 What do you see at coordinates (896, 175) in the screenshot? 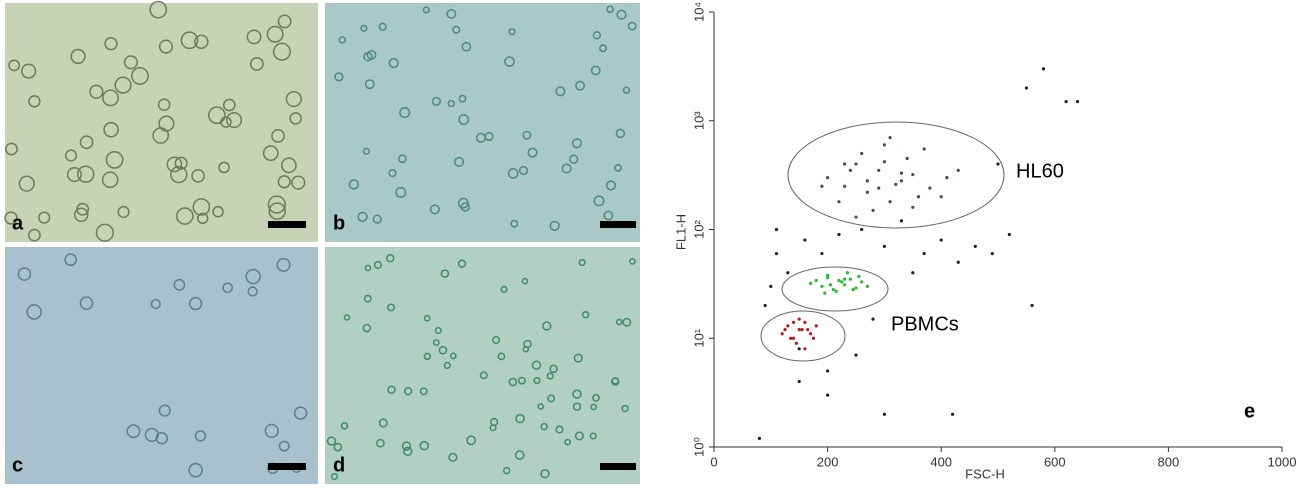
I see `gate` at bounding box center [896, 175].